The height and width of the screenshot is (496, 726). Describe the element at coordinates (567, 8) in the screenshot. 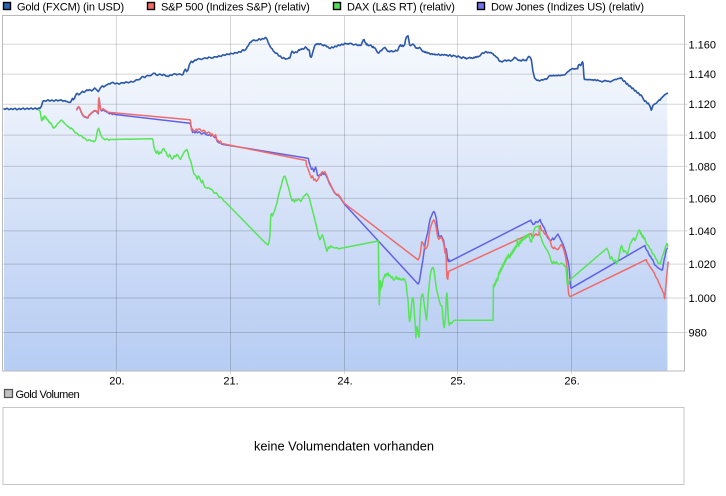

I see `svg-text:Dow Jones (Indizes US) (relati: Dow Jones (Indizes US) (relativ)` at that location.